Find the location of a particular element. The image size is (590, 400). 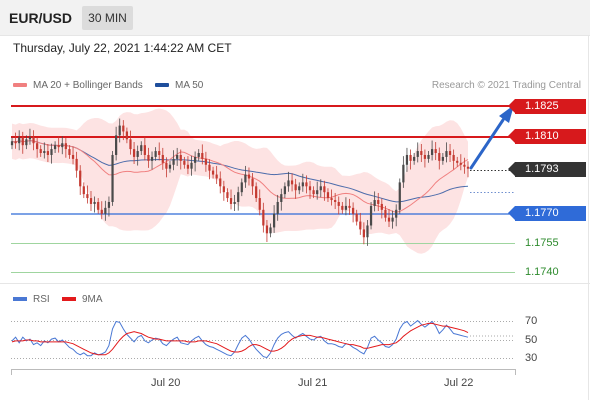

support-2-tag: 1.1755 is located at coordinates (550, 243).